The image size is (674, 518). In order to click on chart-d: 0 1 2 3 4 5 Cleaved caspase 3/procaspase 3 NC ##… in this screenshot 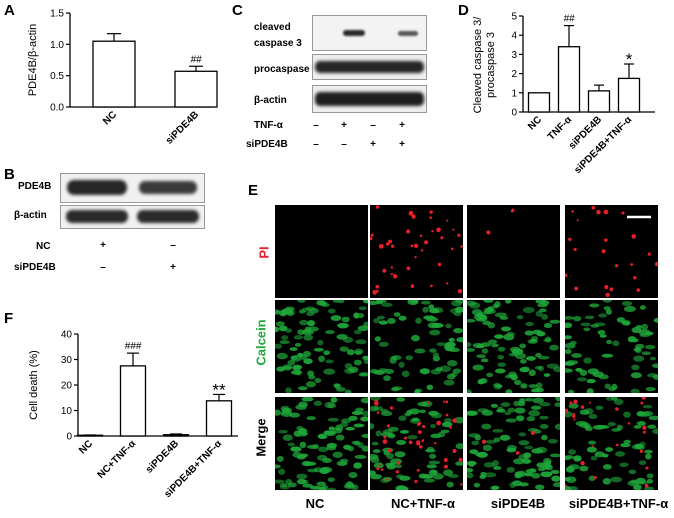, I will do `click(563, 94)`.